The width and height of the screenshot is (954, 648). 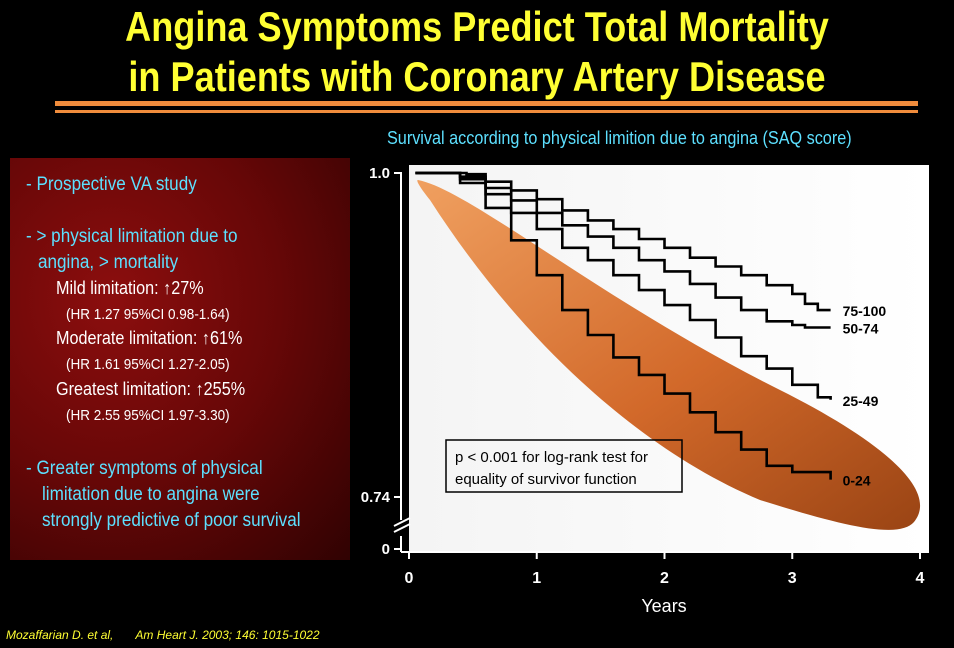 What do you see at coordinates (171, 520) in the screenshot?
I see `bullet-greater-line3: strongly predictive of poor survival` at bounding box center [171, 520].